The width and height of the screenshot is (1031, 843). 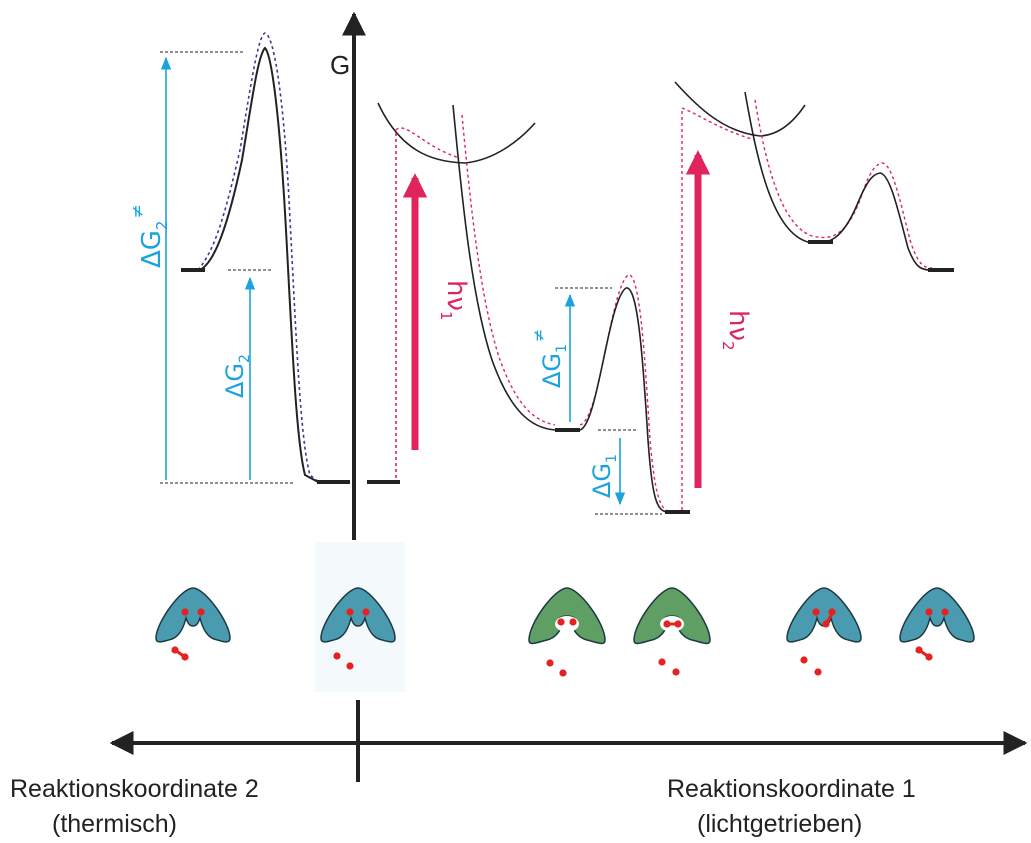 I want to click on coordinate-2-label: Reaktionskoordinate 2, so click(x=134, y=789).